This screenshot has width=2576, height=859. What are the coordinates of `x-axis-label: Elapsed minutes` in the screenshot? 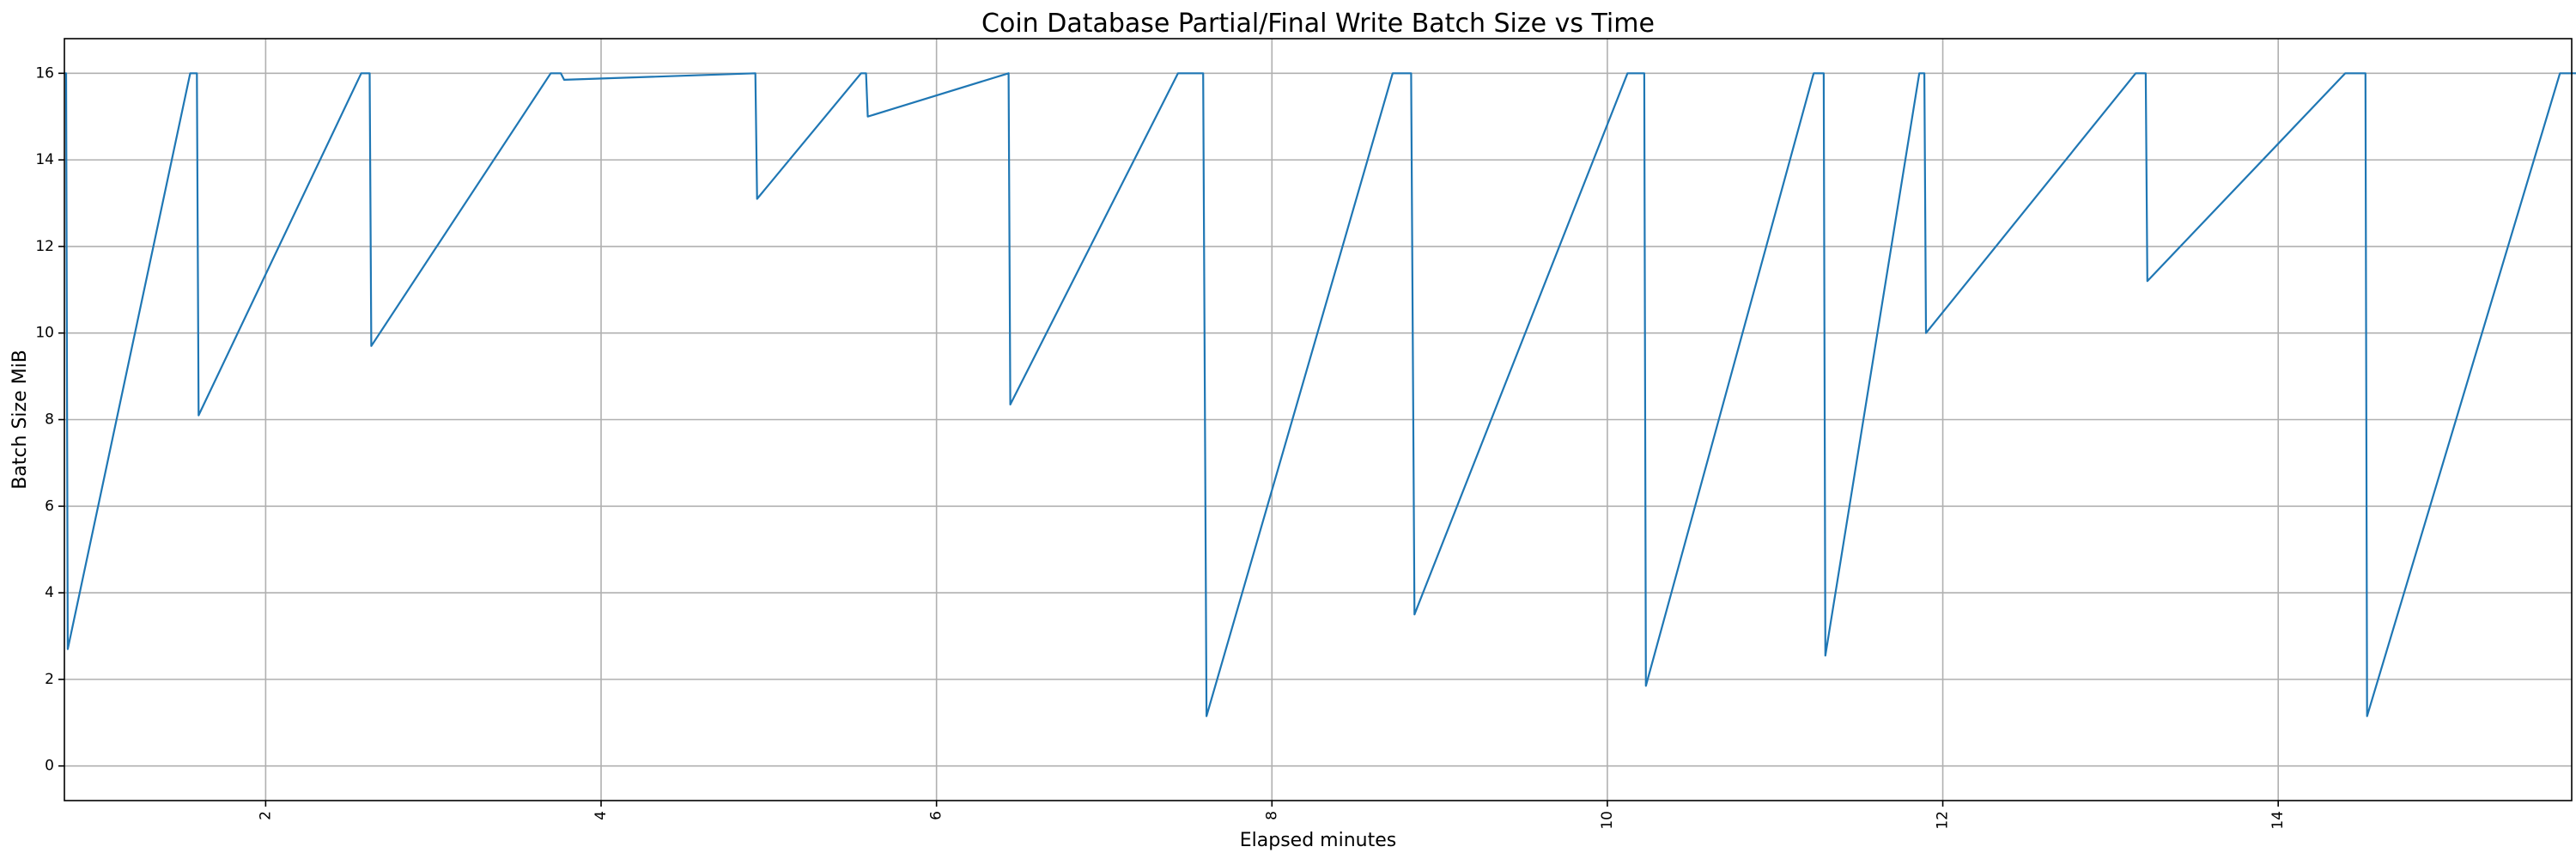 It's located at (1318, 840).